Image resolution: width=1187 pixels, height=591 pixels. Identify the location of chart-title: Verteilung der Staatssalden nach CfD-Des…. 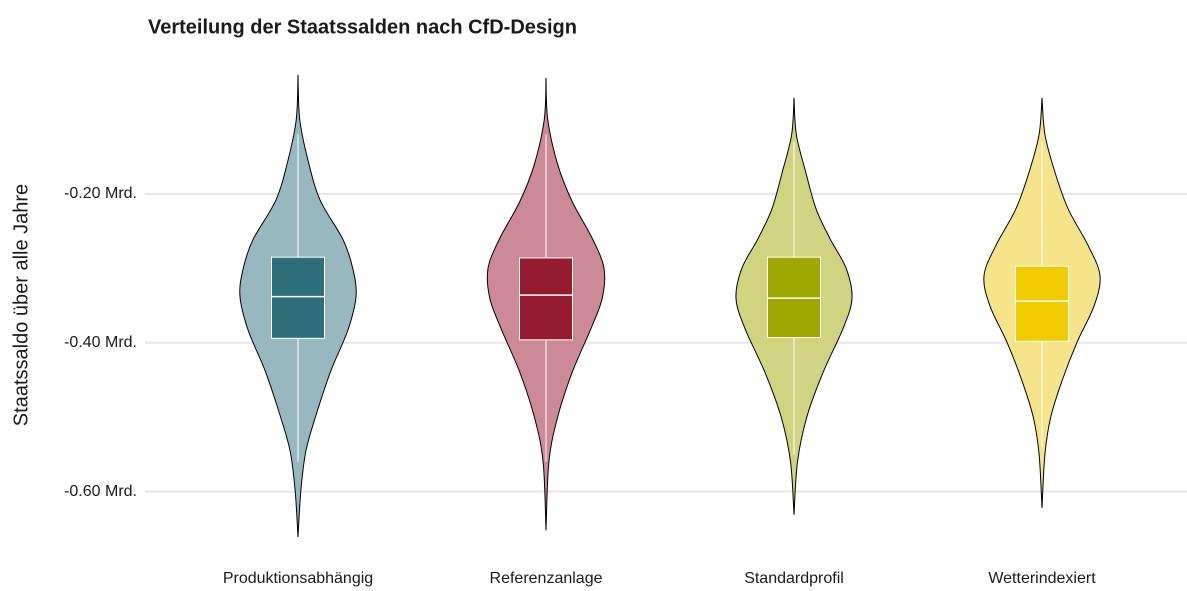
(362, 27).